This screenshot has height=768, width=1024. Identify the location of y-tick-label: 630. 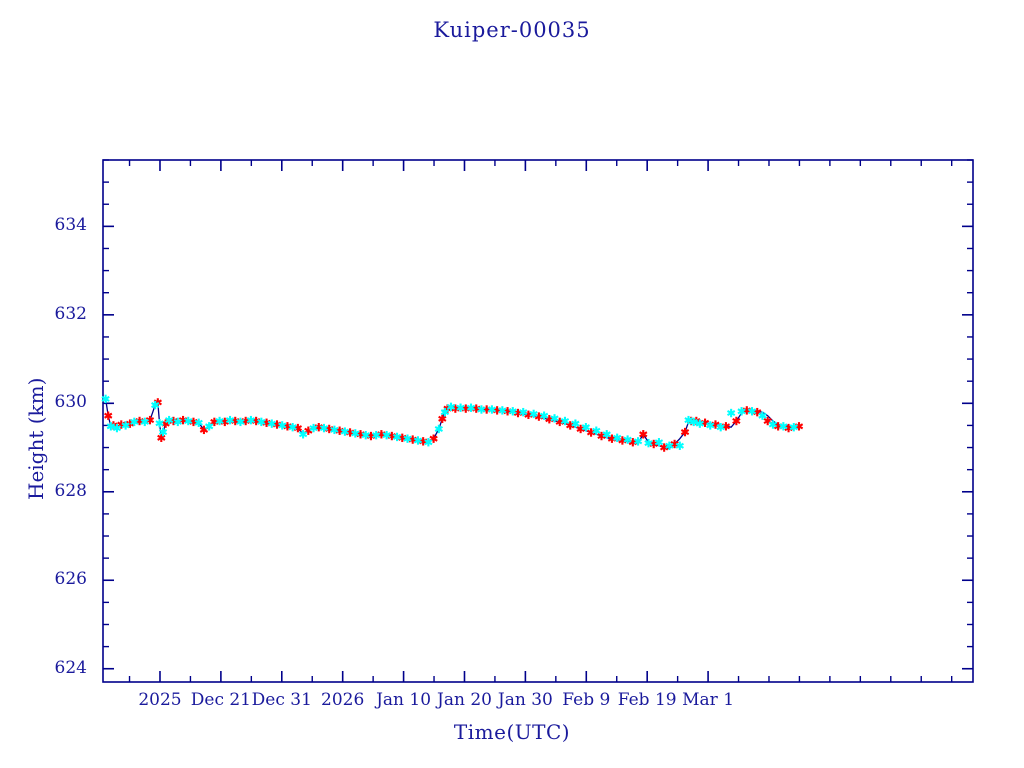
(70, 402).